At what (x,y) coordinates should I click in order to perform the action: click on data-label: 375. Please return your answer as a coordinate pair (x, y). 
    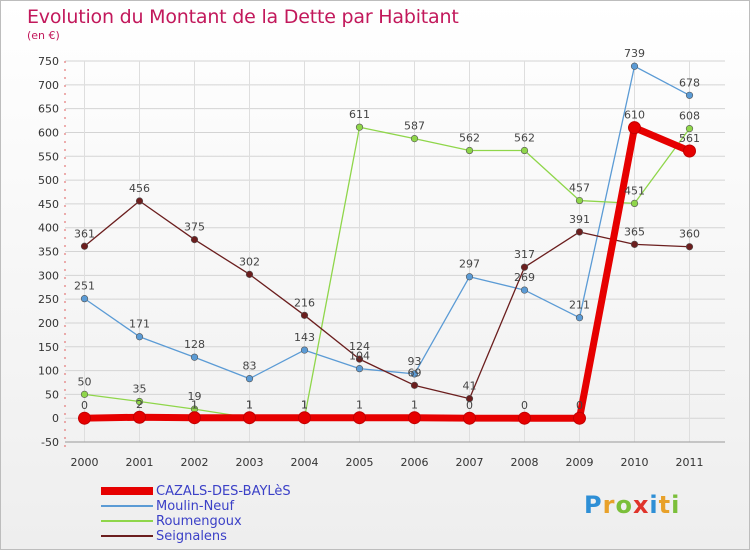
    Looking at the image, I should click on (194, 227).